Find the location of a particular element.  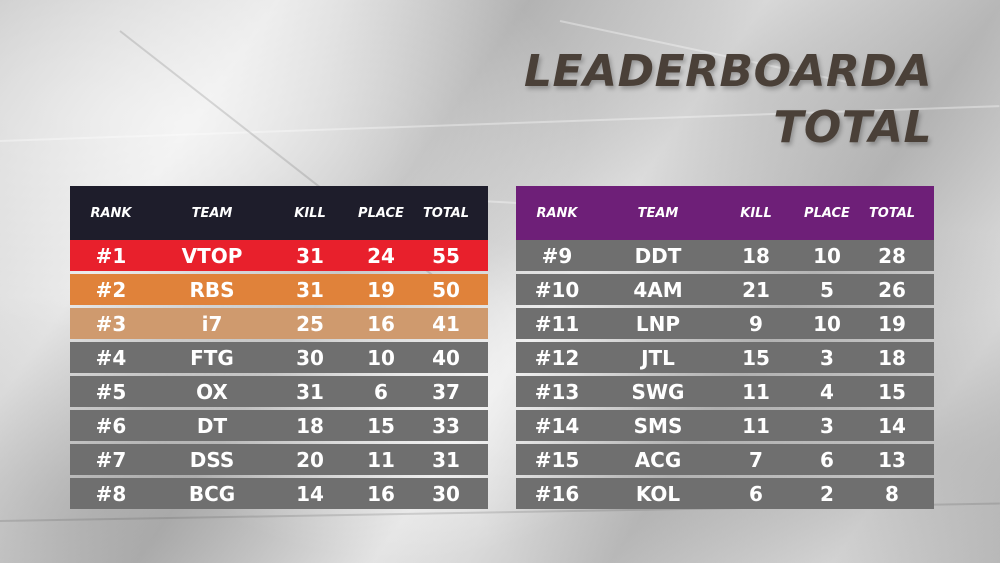

cell-rank: #8 is located at coordinates (111, 493).